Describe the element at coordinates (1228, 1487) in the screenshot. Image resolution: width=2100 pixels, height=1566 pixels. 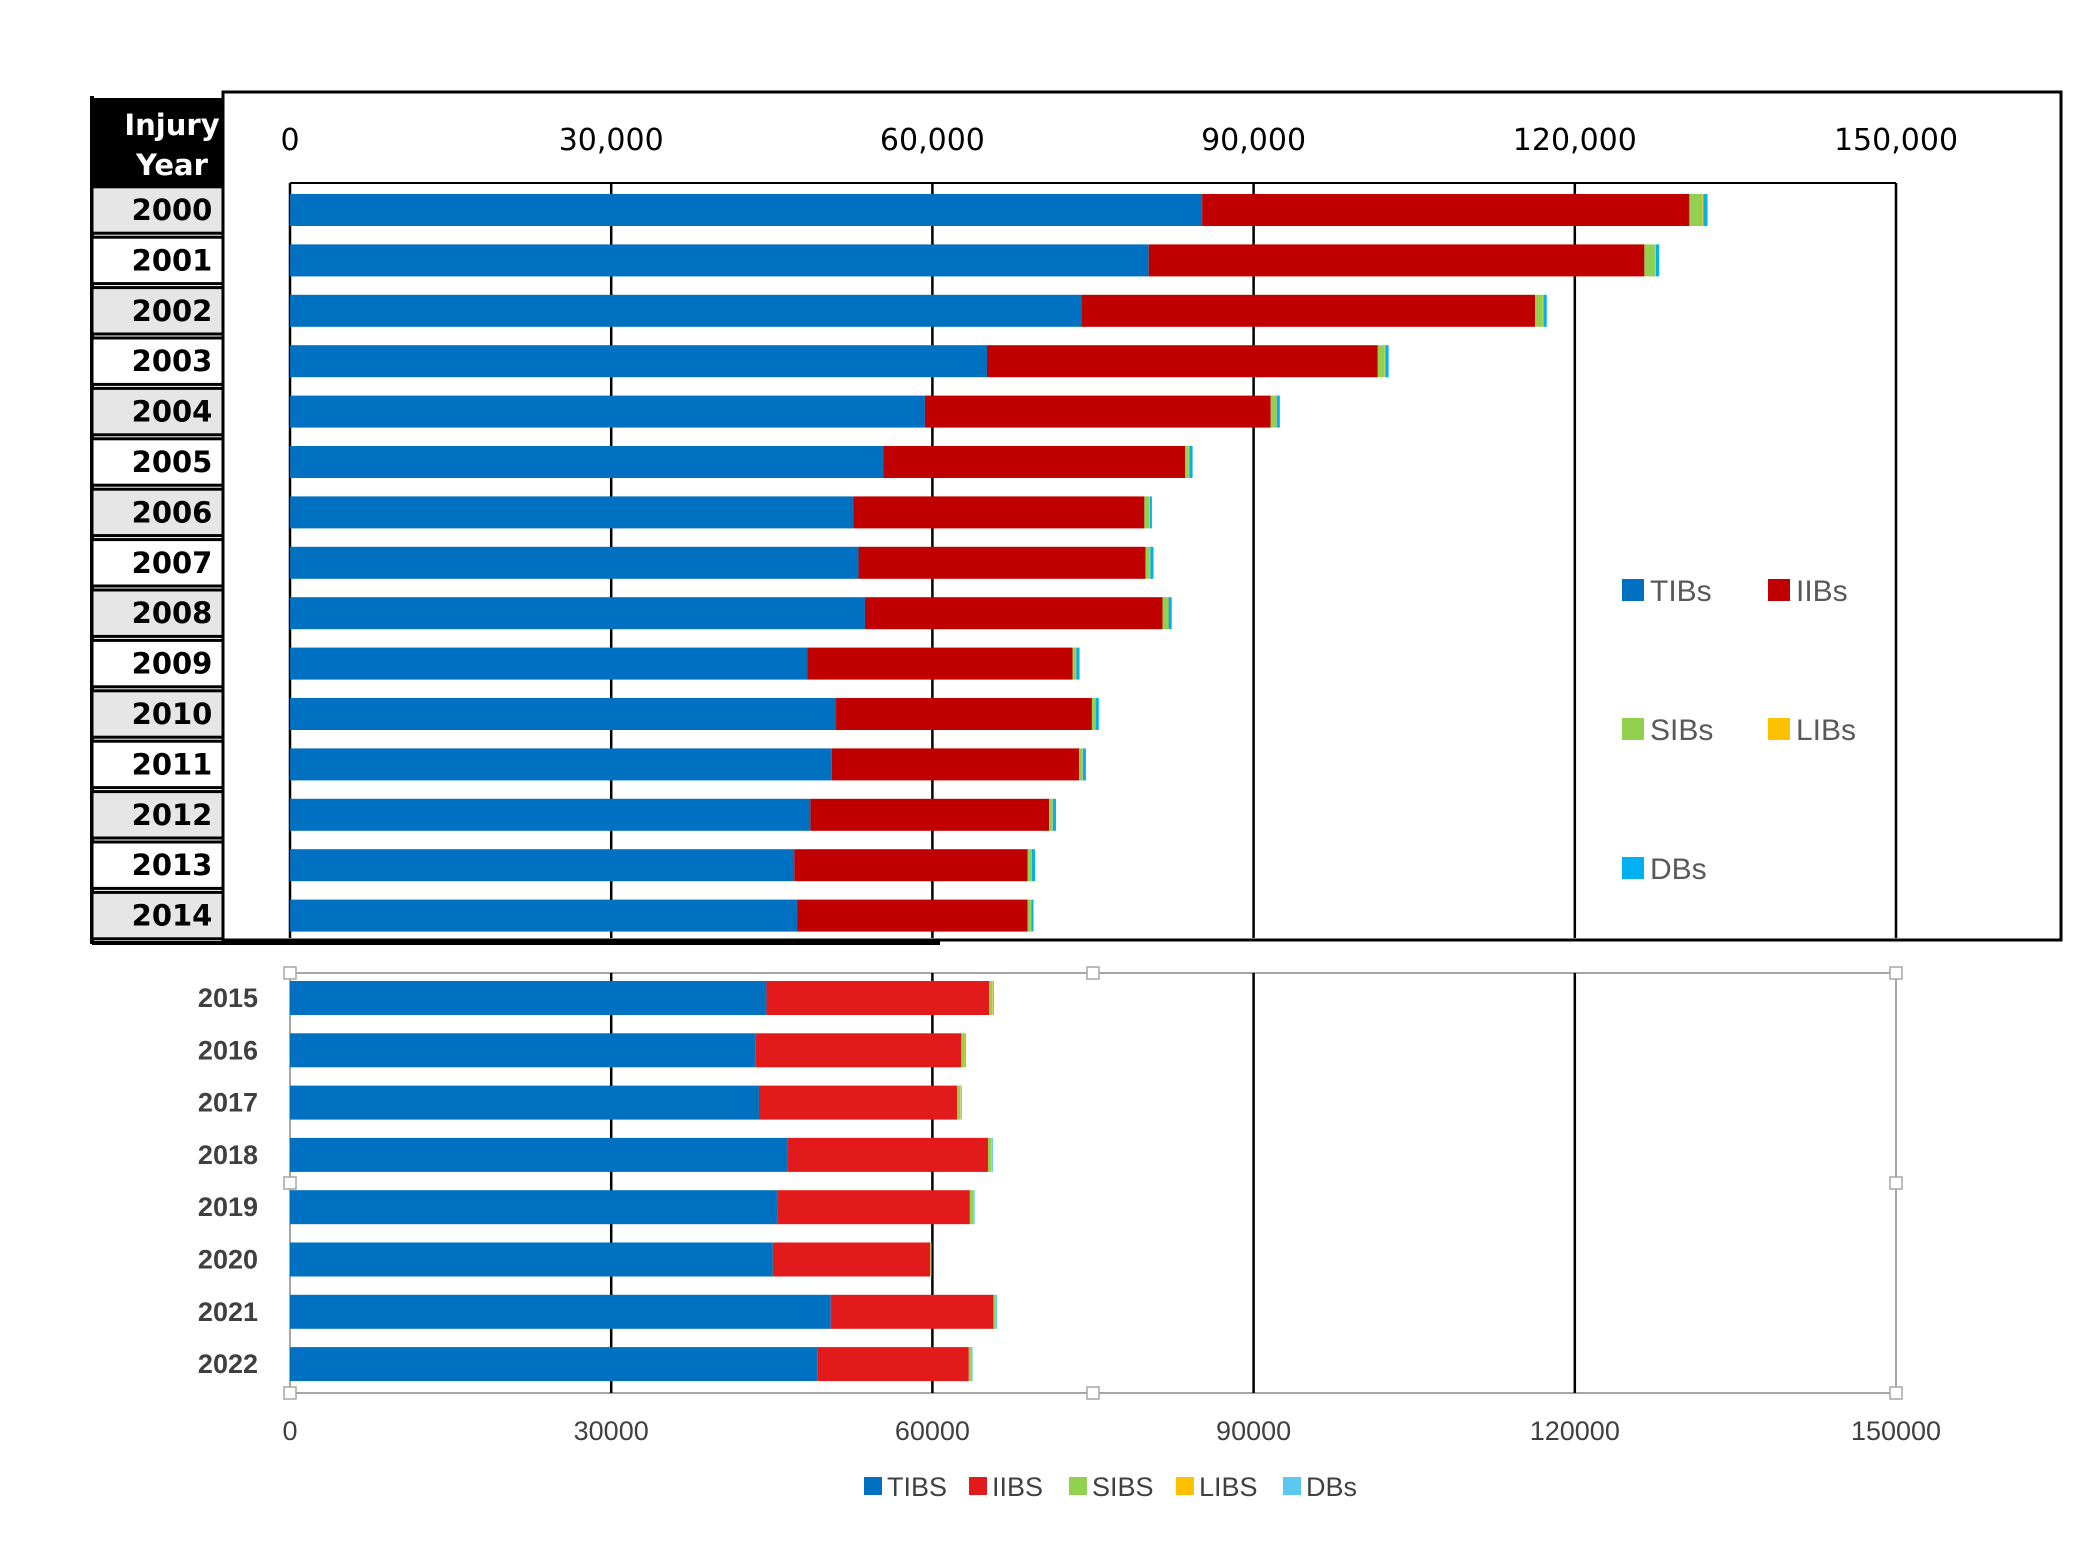
I see `legend-label: LIBS` at that location.